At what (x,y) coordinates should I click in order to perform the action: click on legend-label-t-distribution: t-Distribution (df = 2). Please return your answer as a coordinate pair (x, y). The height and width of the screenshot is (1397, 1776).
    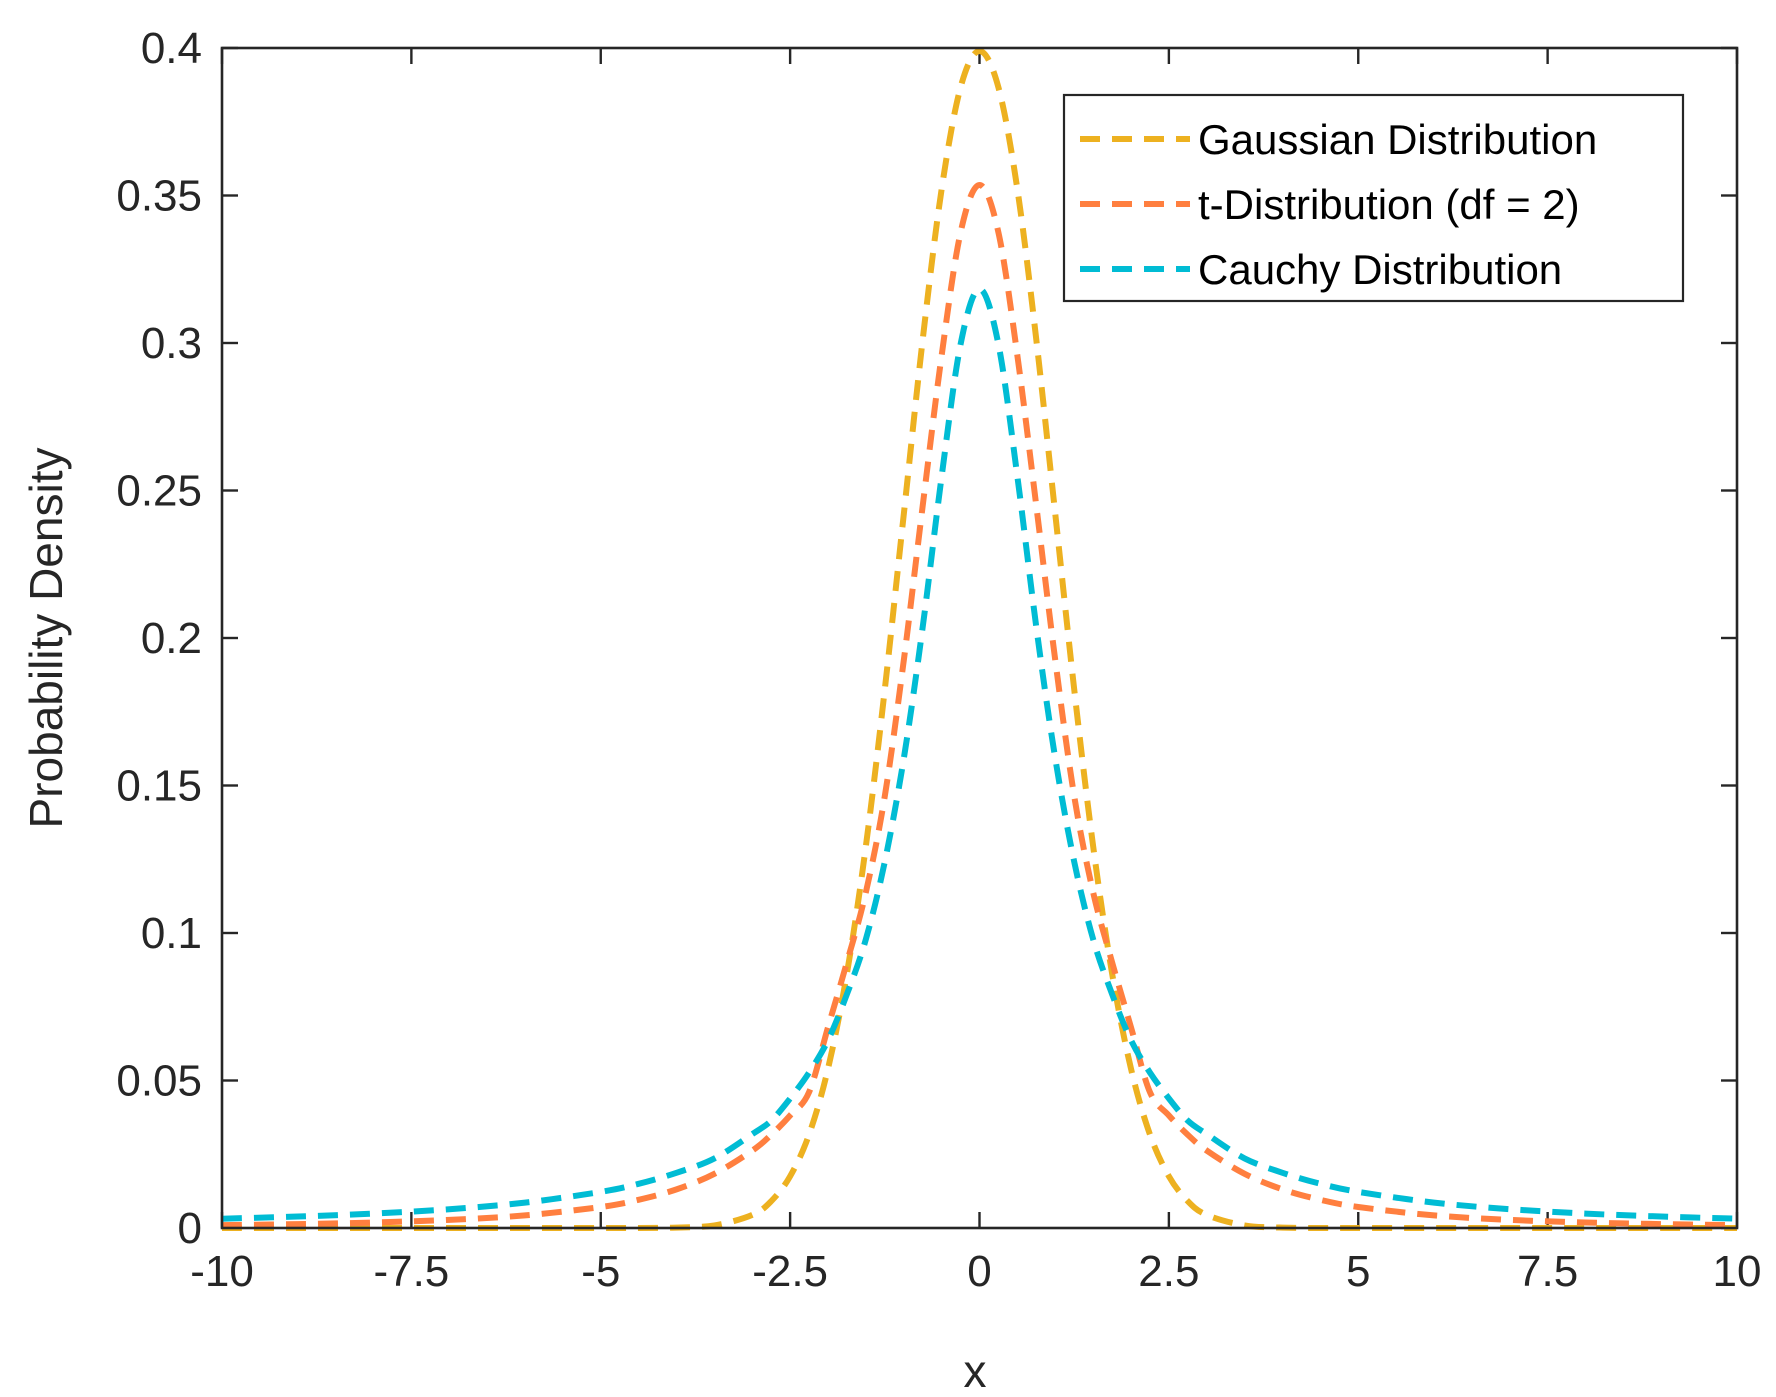
    Looking at the image, I should click on (1389, 204).